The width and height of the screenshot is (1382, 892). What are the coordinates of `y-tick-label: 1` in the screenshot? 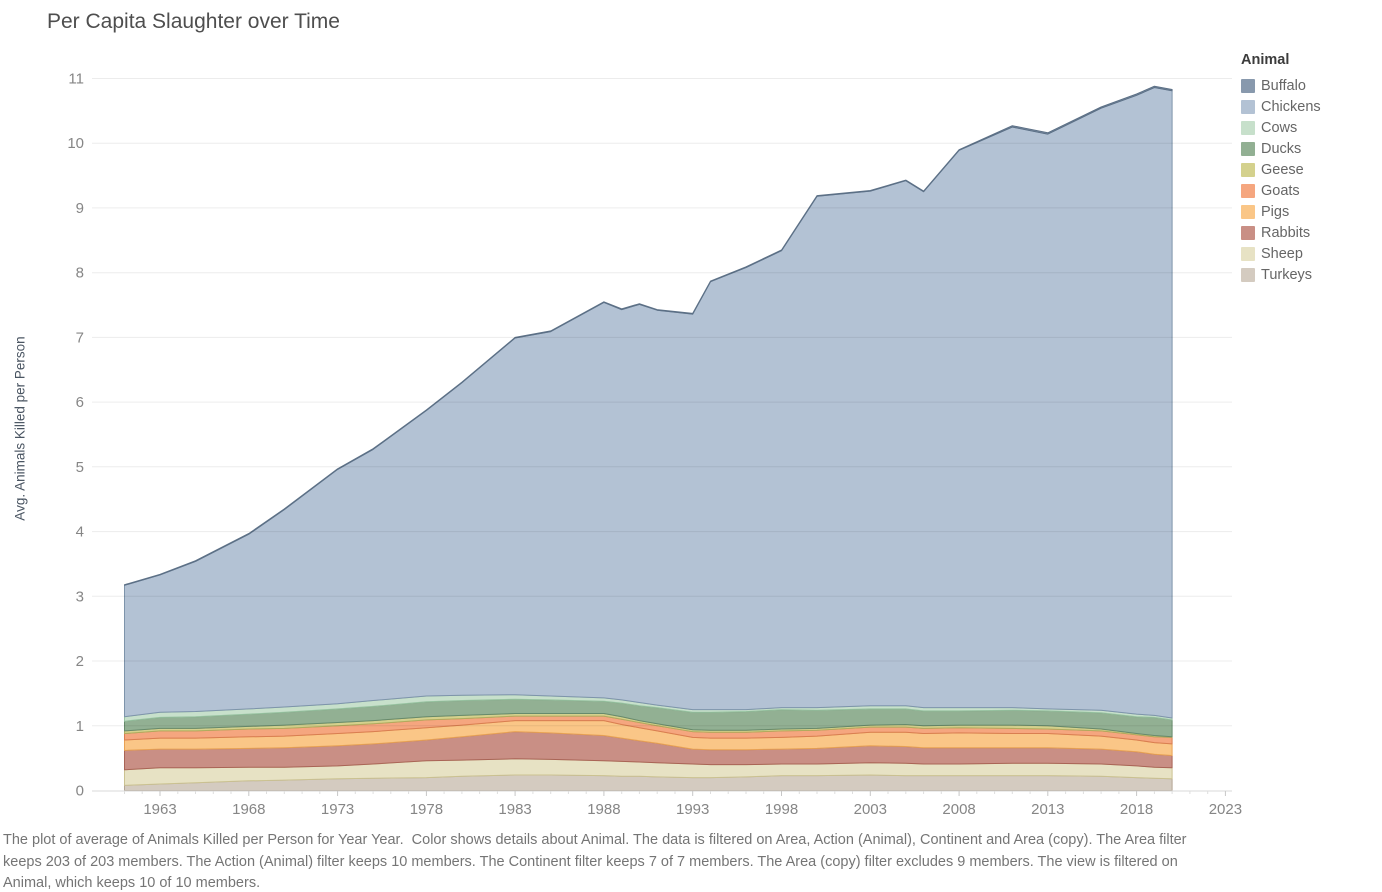 It's located at (80, 726).